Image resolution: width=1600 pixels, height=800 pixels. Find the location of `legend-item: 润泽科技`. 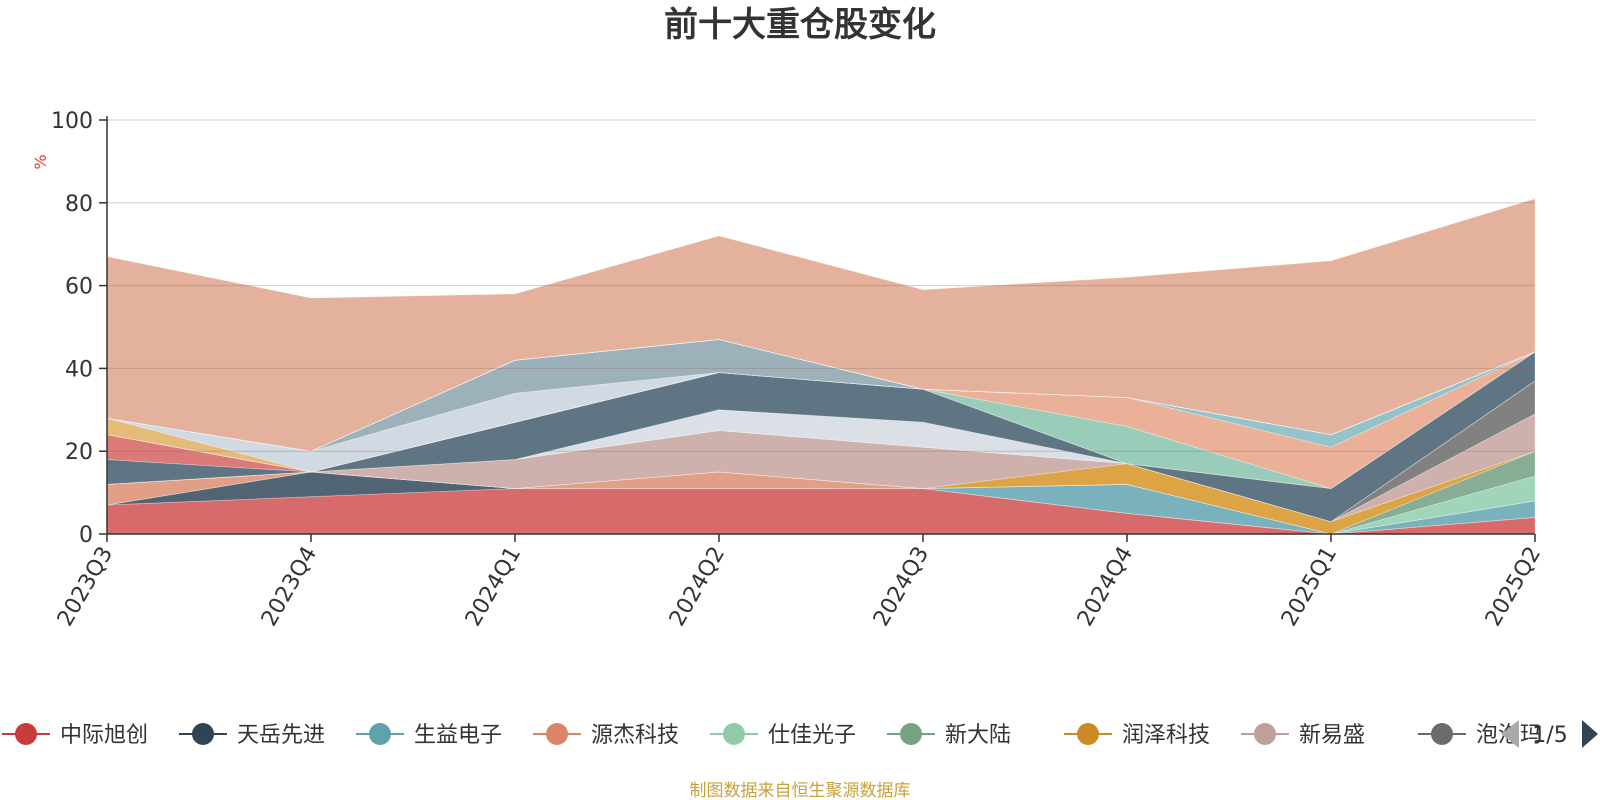

legend-item: 润泽科技 is located at coordinates (1137, 735).